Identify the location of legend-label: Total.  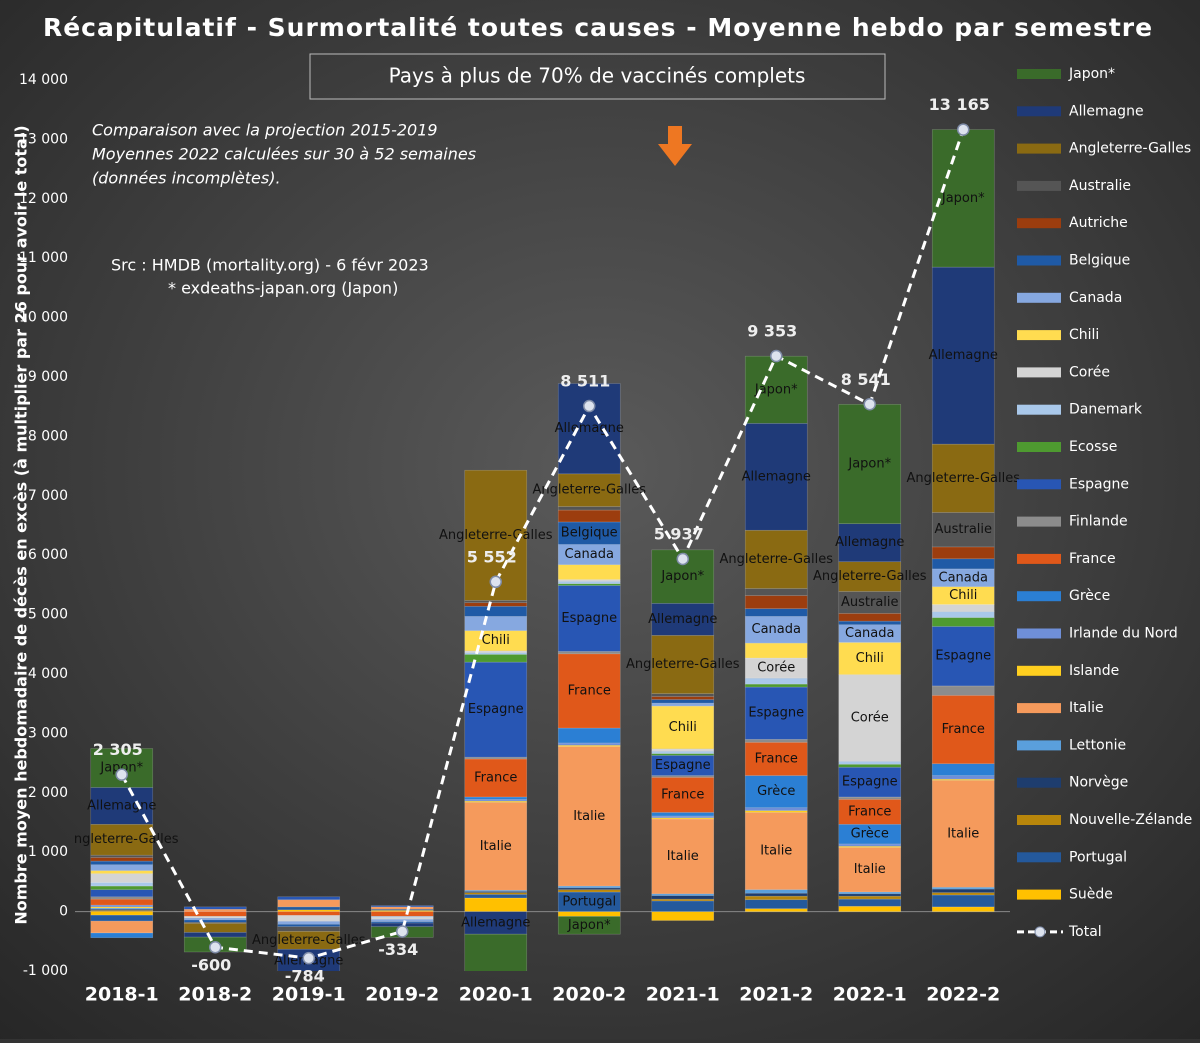
(1085, 932).